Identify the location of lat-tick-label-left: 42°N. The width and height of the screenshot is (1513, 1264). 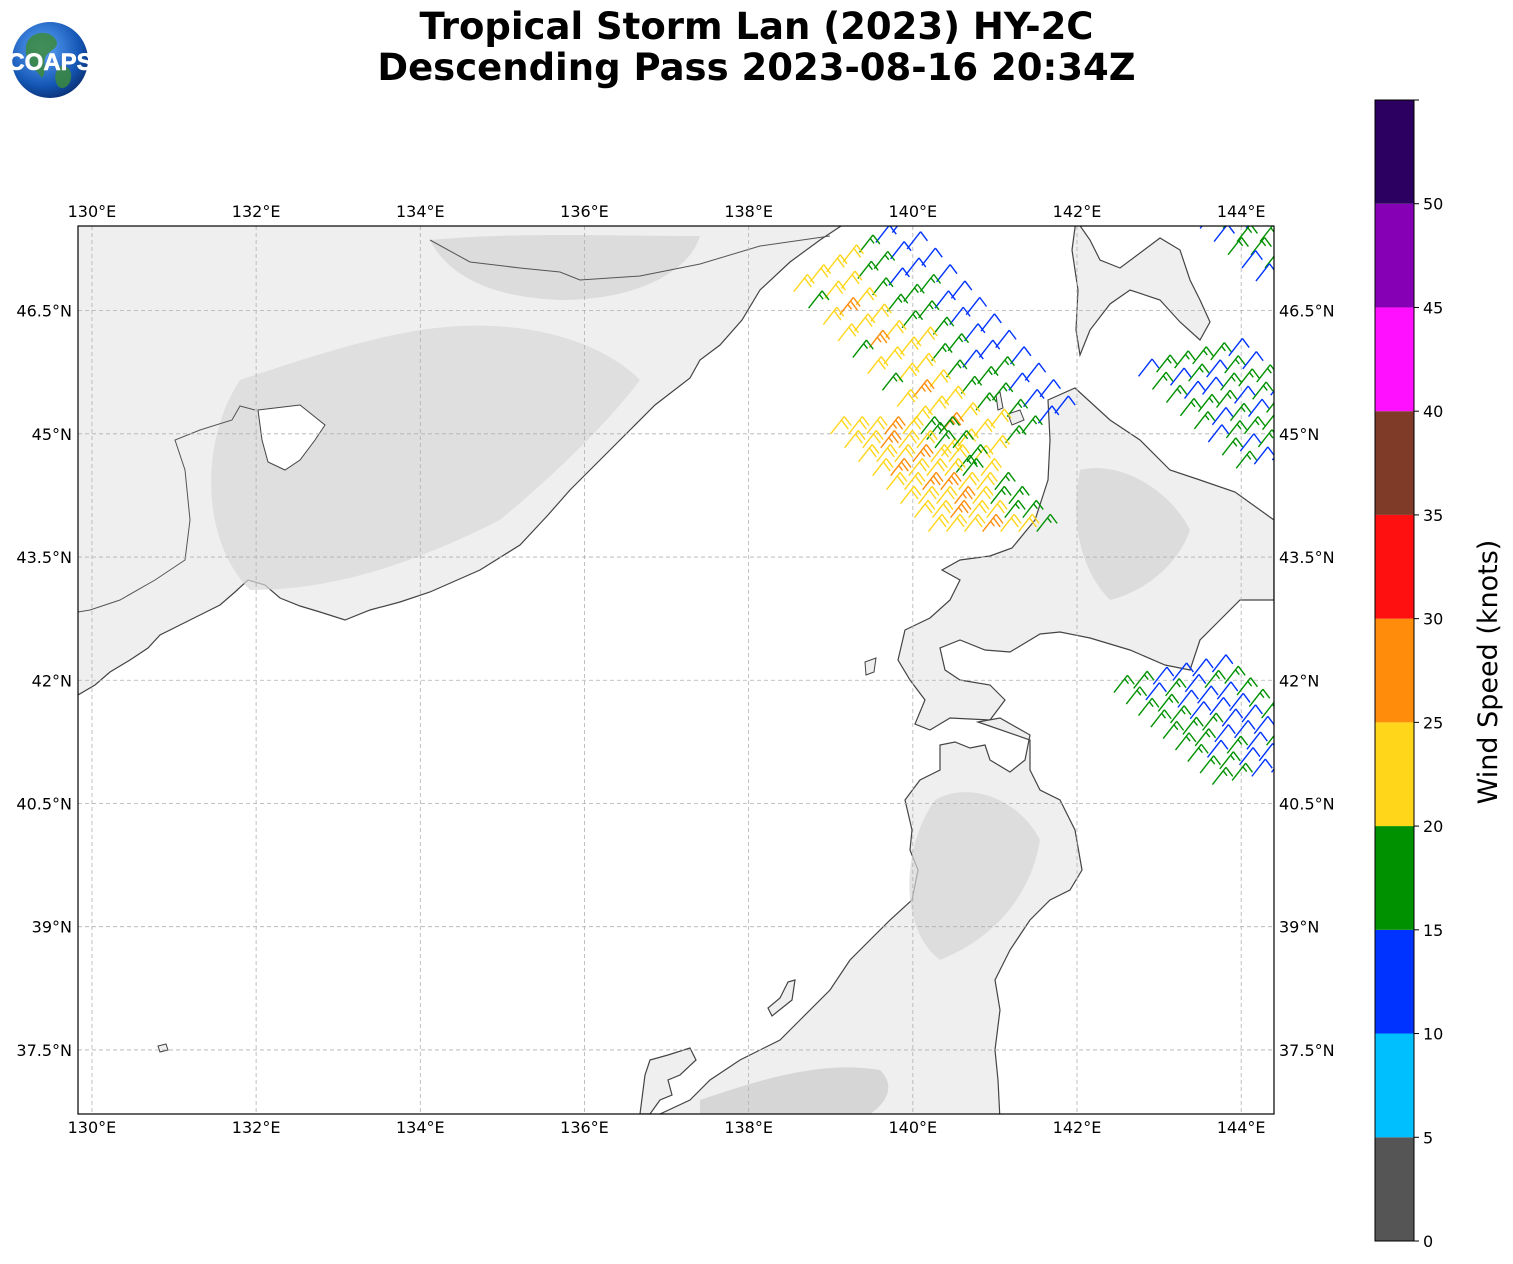
(52, 680).